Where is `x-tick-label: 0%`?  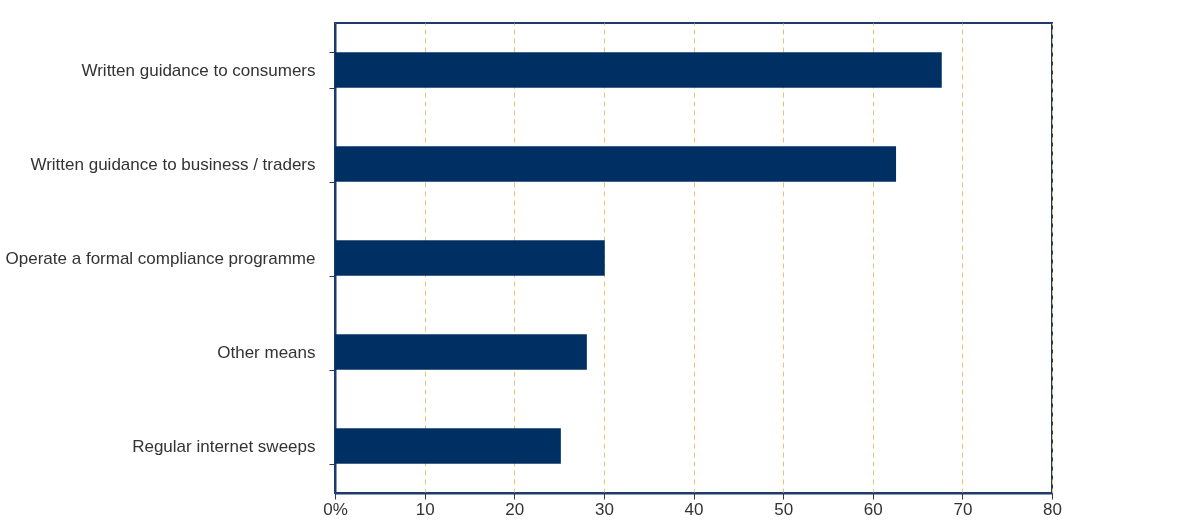 x-tick-label: 0% is located at coordinates (335, 509).